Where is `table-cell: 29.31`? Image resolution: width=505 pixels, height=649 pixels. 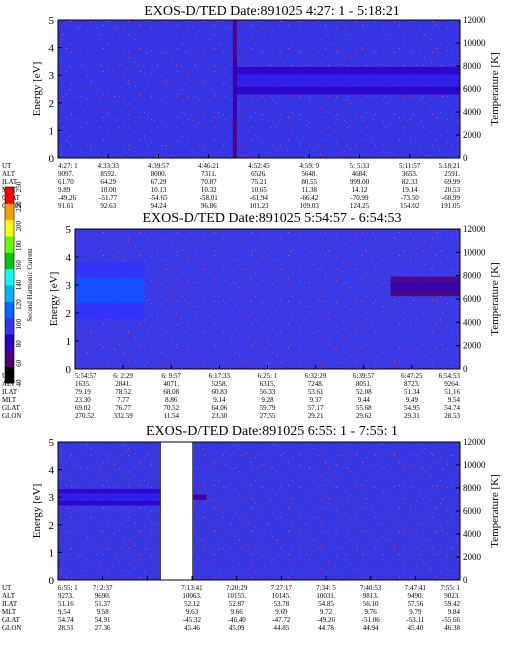 table-cell: 29.31 is located at coordinates (412, 416).